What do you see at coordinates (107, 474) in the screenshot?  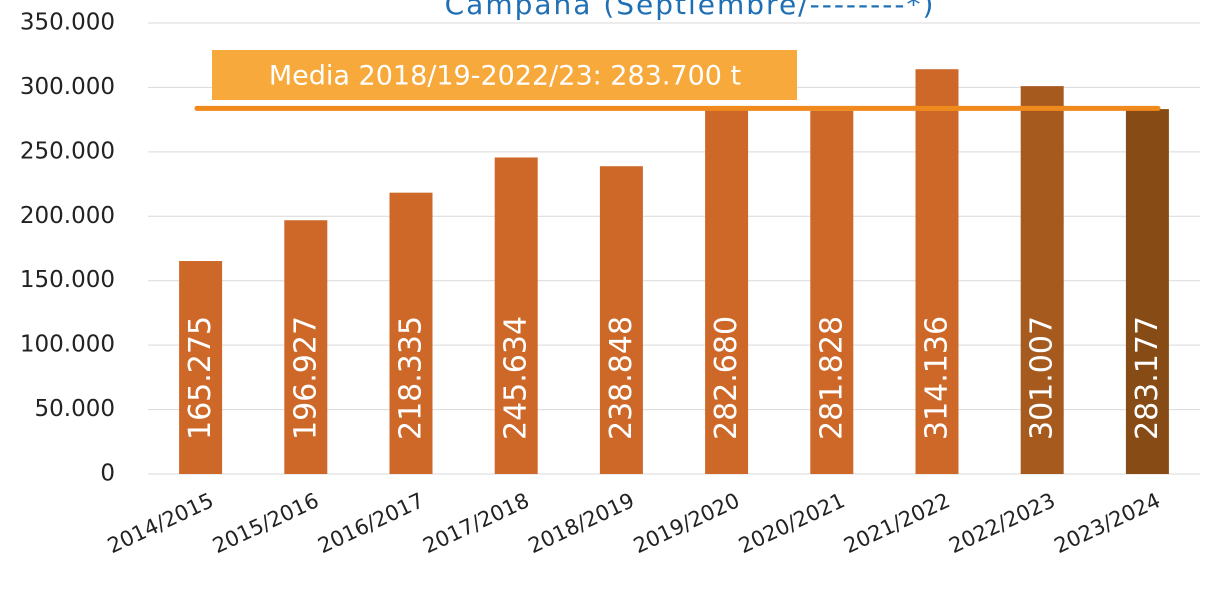 I see `y-tick-label: 0` at bounding box center [107, 474].